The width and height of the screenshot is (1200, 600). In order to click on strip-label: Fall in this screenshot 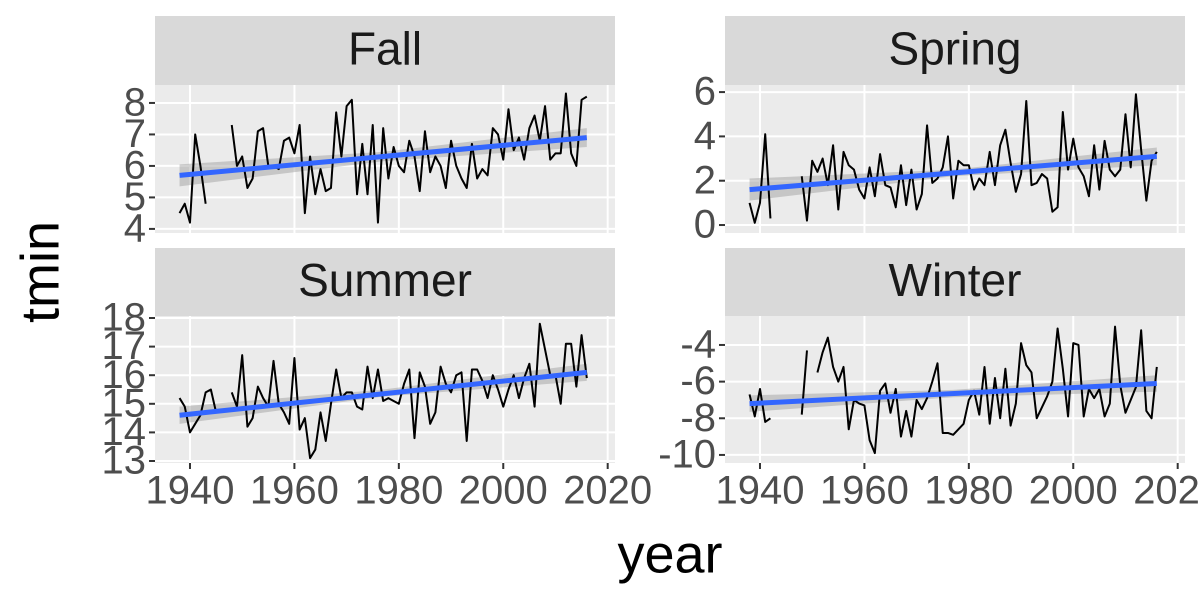, I will do `click(385, 49)`.